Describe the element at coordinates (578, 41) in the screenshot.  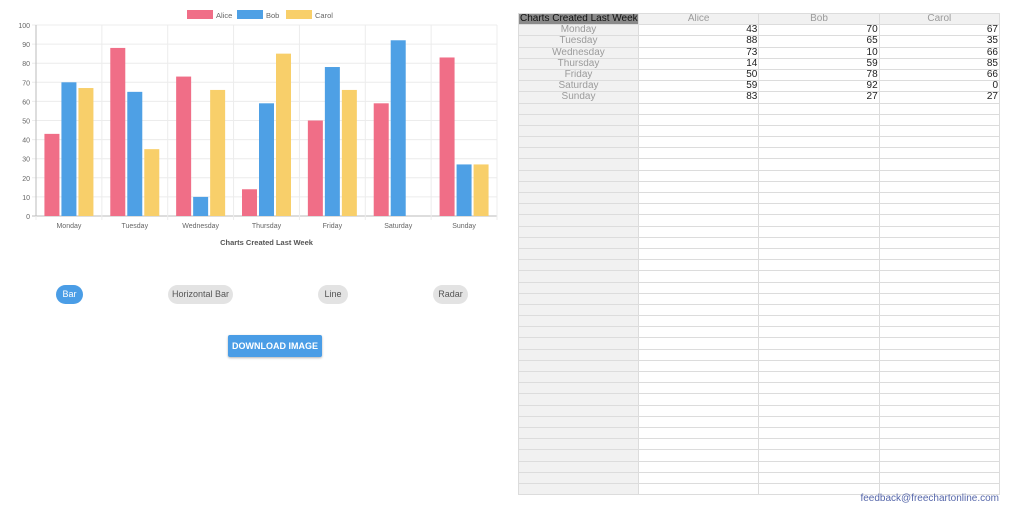
I see `grid-row-header: Tuesday` at that location.